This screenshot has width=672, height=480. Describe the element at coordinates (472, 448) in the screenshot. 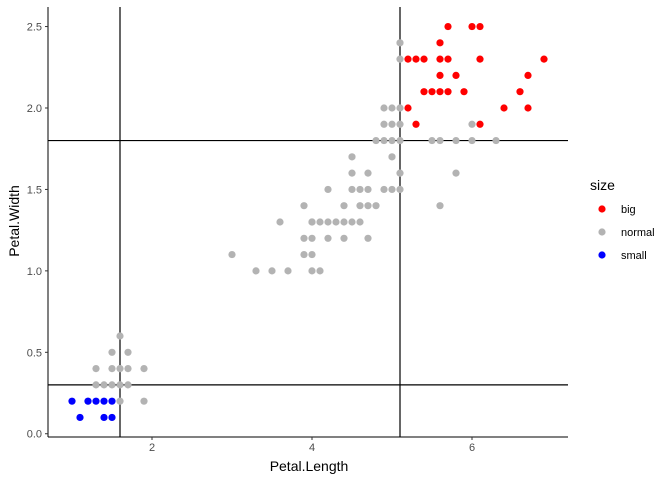

I see `x-tick-label: 6` at that location.